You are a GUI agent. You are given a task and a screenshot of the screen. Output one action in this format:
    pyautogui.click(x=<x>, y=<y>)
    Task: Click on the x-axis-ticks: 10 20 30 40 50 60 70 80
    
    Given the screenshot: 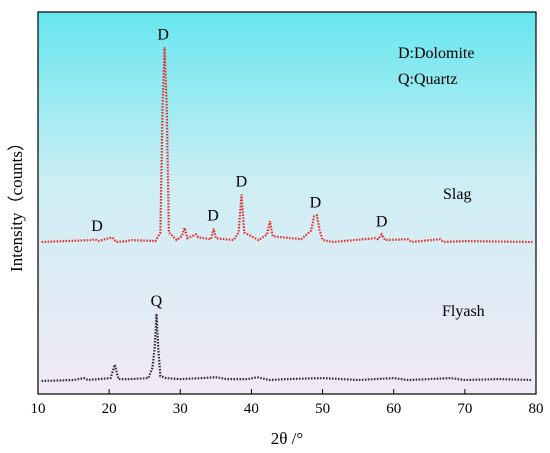 What is the action you would take?
    pyautogui.click(x=287, y=403)
    